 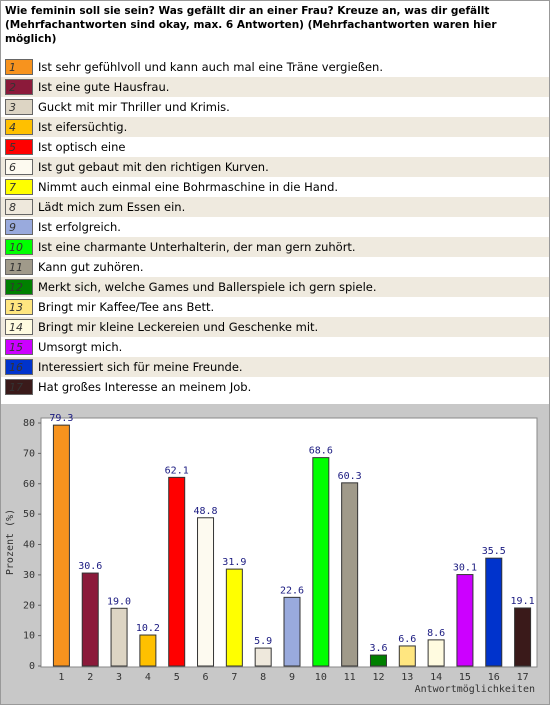 I want to click on legend-label: Guckt mit mir Thriller und Krimis., so click(x=134, y=107).